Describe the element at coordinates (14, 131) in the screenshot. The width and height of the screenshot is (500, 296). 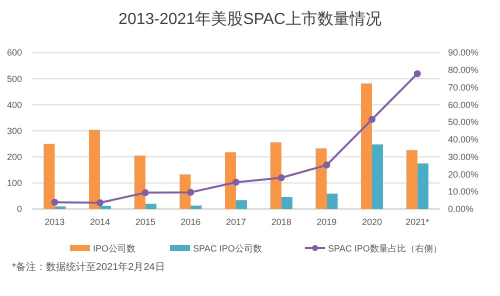
I see `y-tick-label: 300` at that location.